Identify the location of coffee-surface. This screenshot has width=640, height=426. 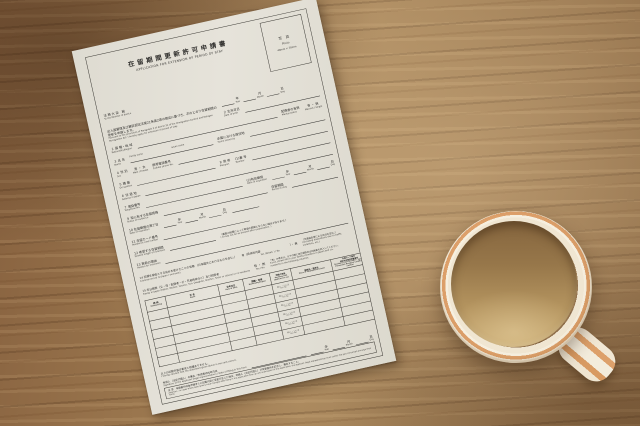
(514, 284).